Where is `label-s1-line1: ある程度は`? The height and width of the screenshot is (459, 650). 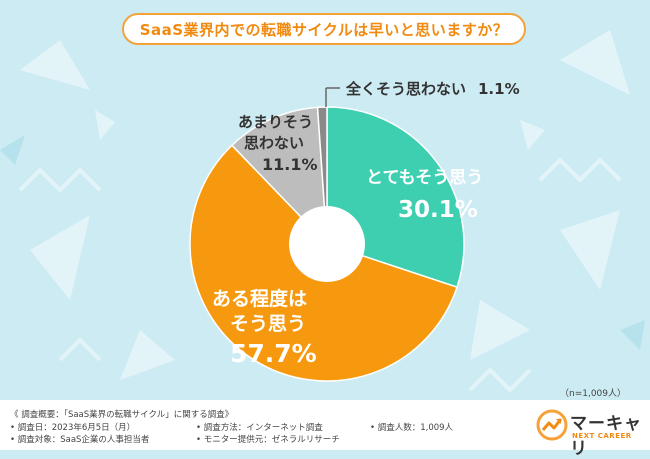
label-s1-line1: ある程度は is located at coordinates (259, 298).